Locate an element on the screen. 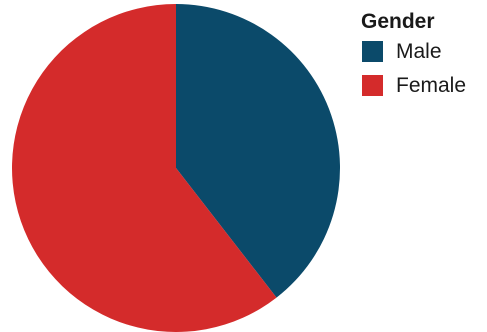 This screenshot has height=332, width=487. legend-title: Gender is located at coordinates (398, 21).